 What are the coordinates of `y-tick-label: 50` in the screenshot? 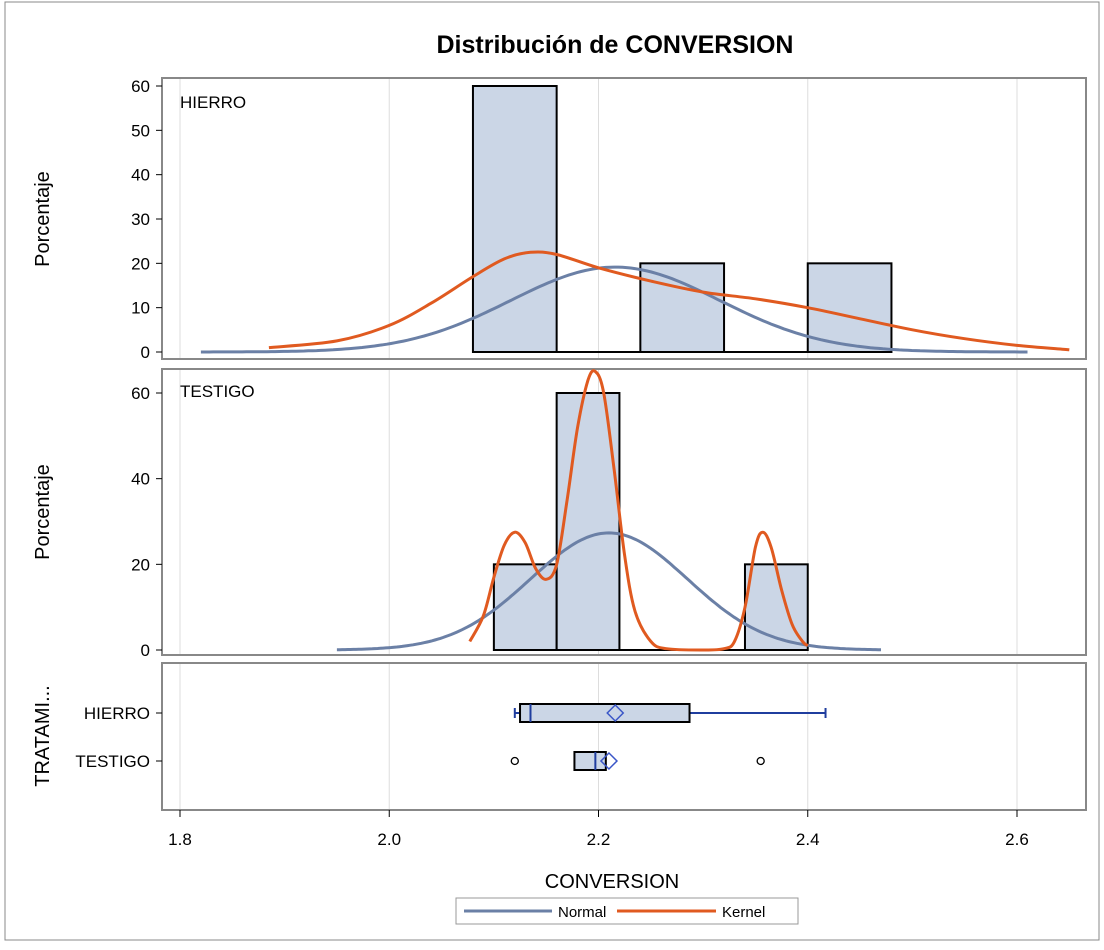 It's located at (140, 130).